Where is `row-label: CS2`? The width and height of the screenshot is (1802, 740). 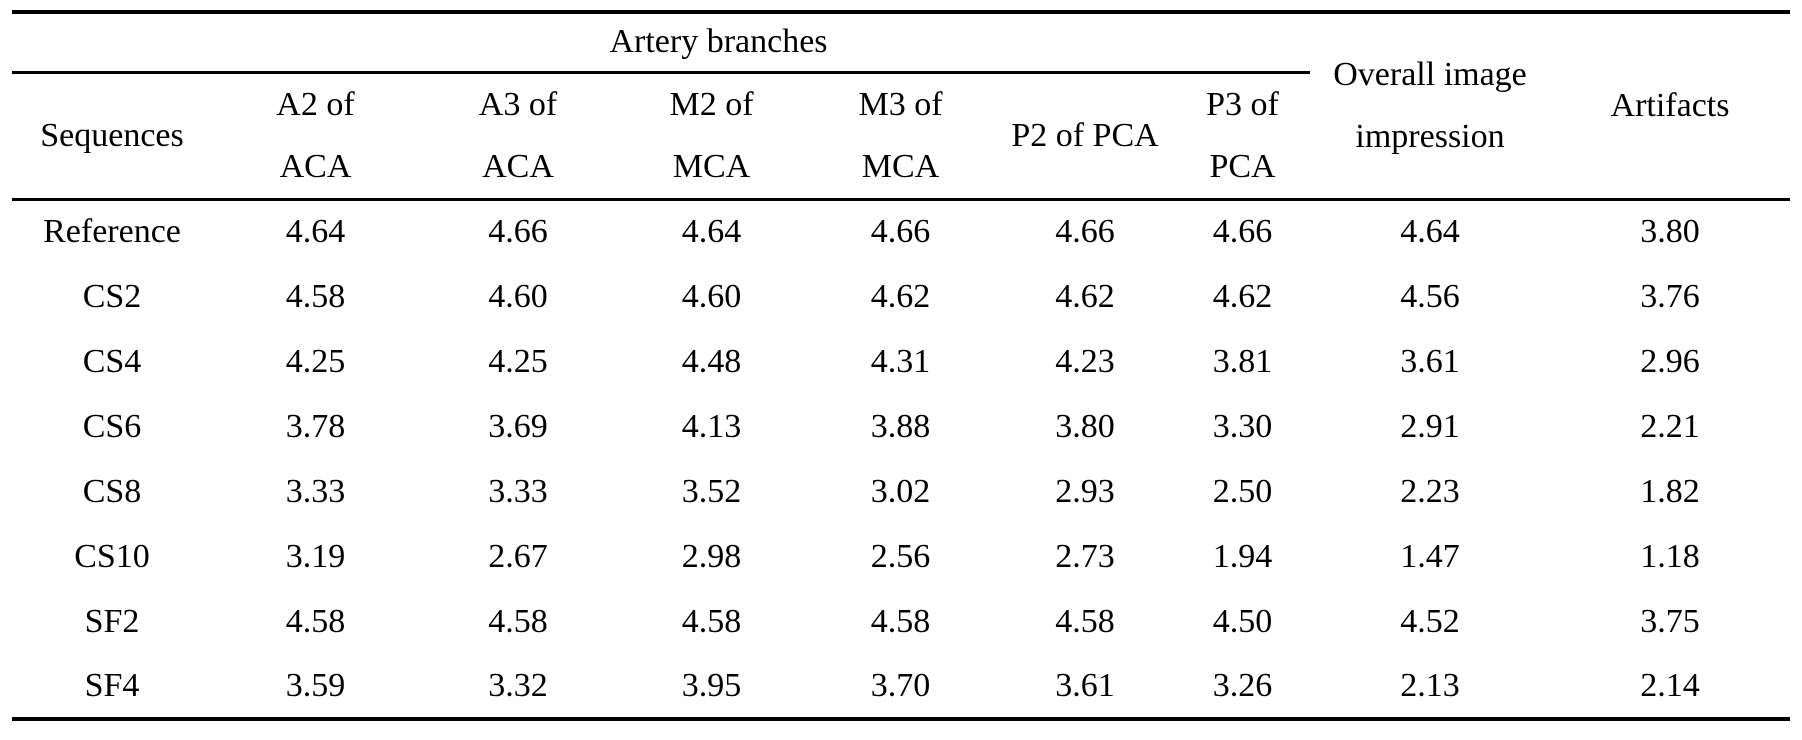 row-label: CS2 is located at coordinates (112, 296).